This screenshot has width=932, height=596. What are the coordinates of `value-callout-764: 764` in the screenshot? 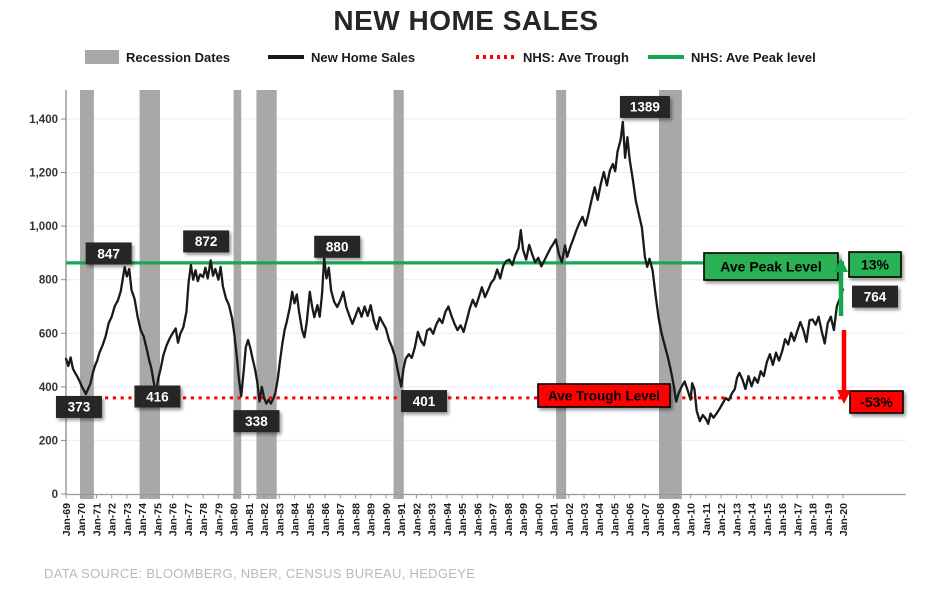 It's located at (874, 296).